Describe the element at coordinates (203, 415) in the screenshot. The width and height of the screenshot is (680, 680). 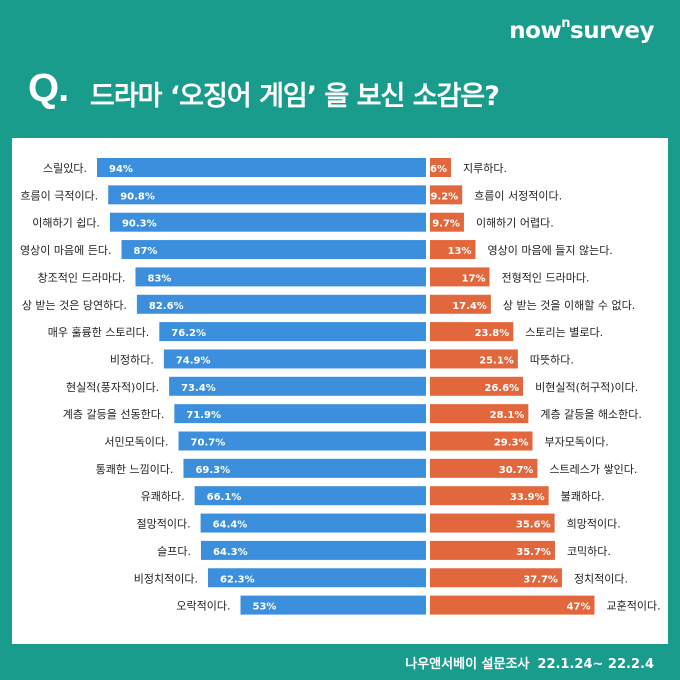
I see `left-value-label: 71.9%` at that location.